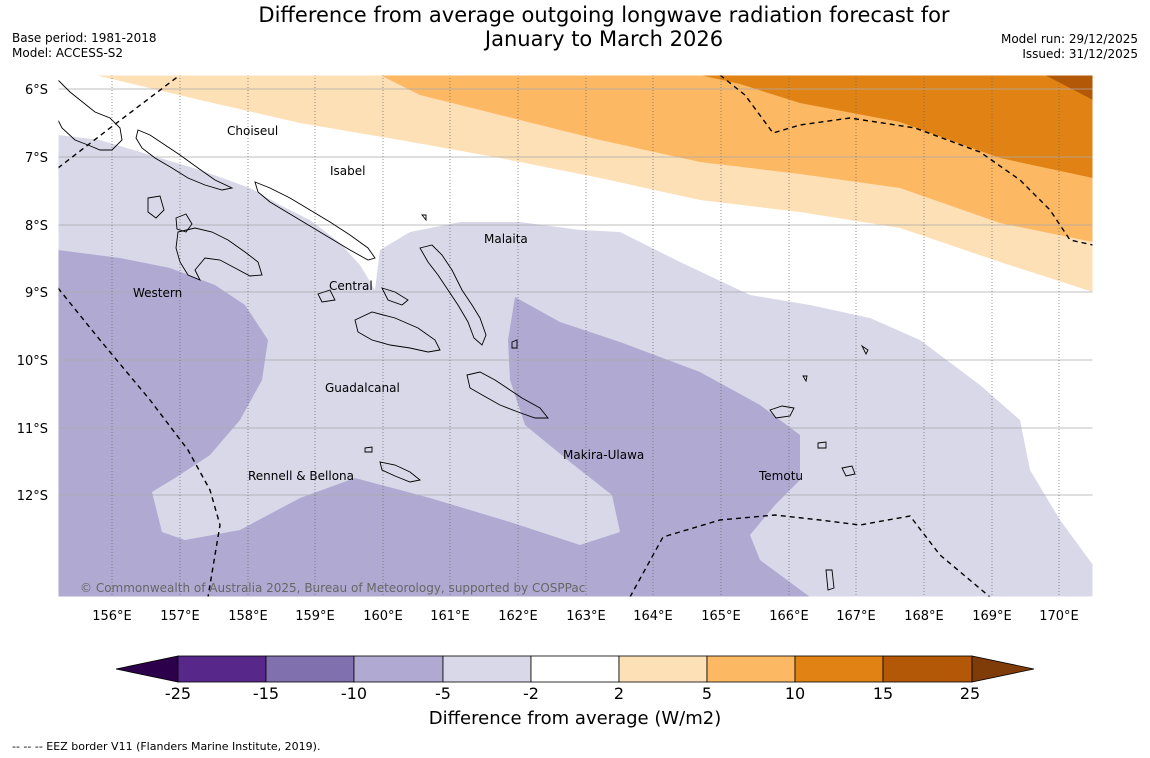 The image size is (1150, 758). Describe the element at coordinates (32, 496) in the screenshot. I see `lat-label: 12°S` at that location.